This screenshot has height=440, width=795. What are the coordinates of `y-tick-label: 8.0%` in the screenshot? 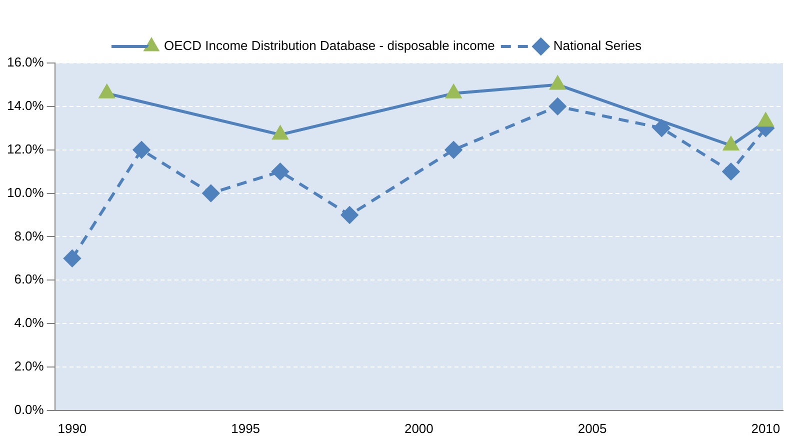 It's located at (29, 236).